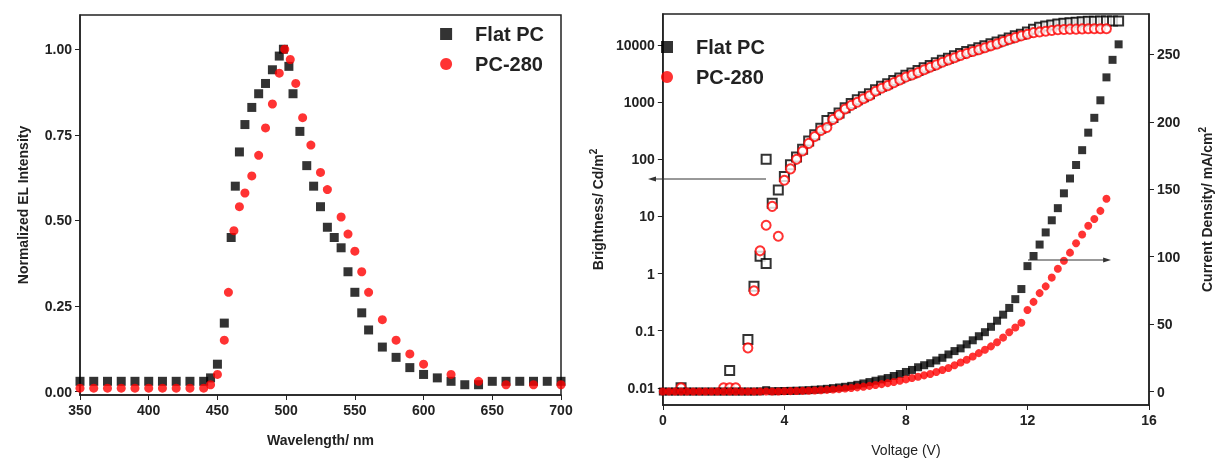 This screenshot has width=1222, height=462. I want to click on y-tick-label: 0.01, so click(641, 387).